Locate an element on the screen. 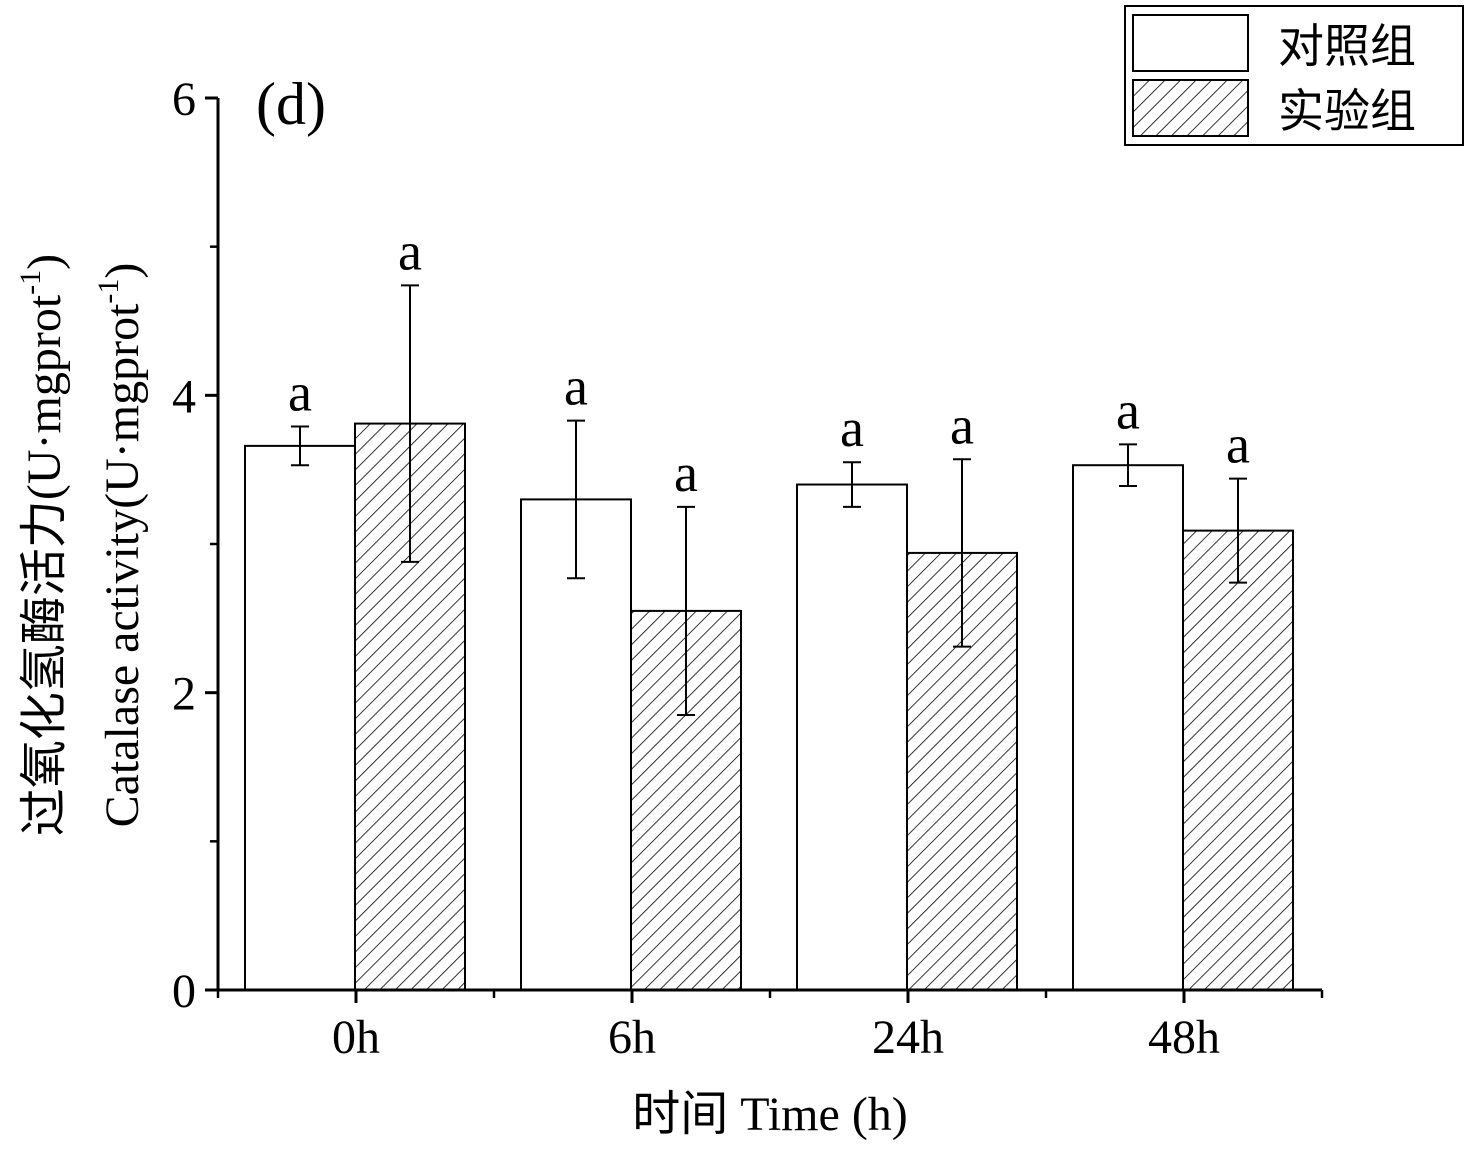  error-bar-experiment-24h is located at coordinates (962, 553).